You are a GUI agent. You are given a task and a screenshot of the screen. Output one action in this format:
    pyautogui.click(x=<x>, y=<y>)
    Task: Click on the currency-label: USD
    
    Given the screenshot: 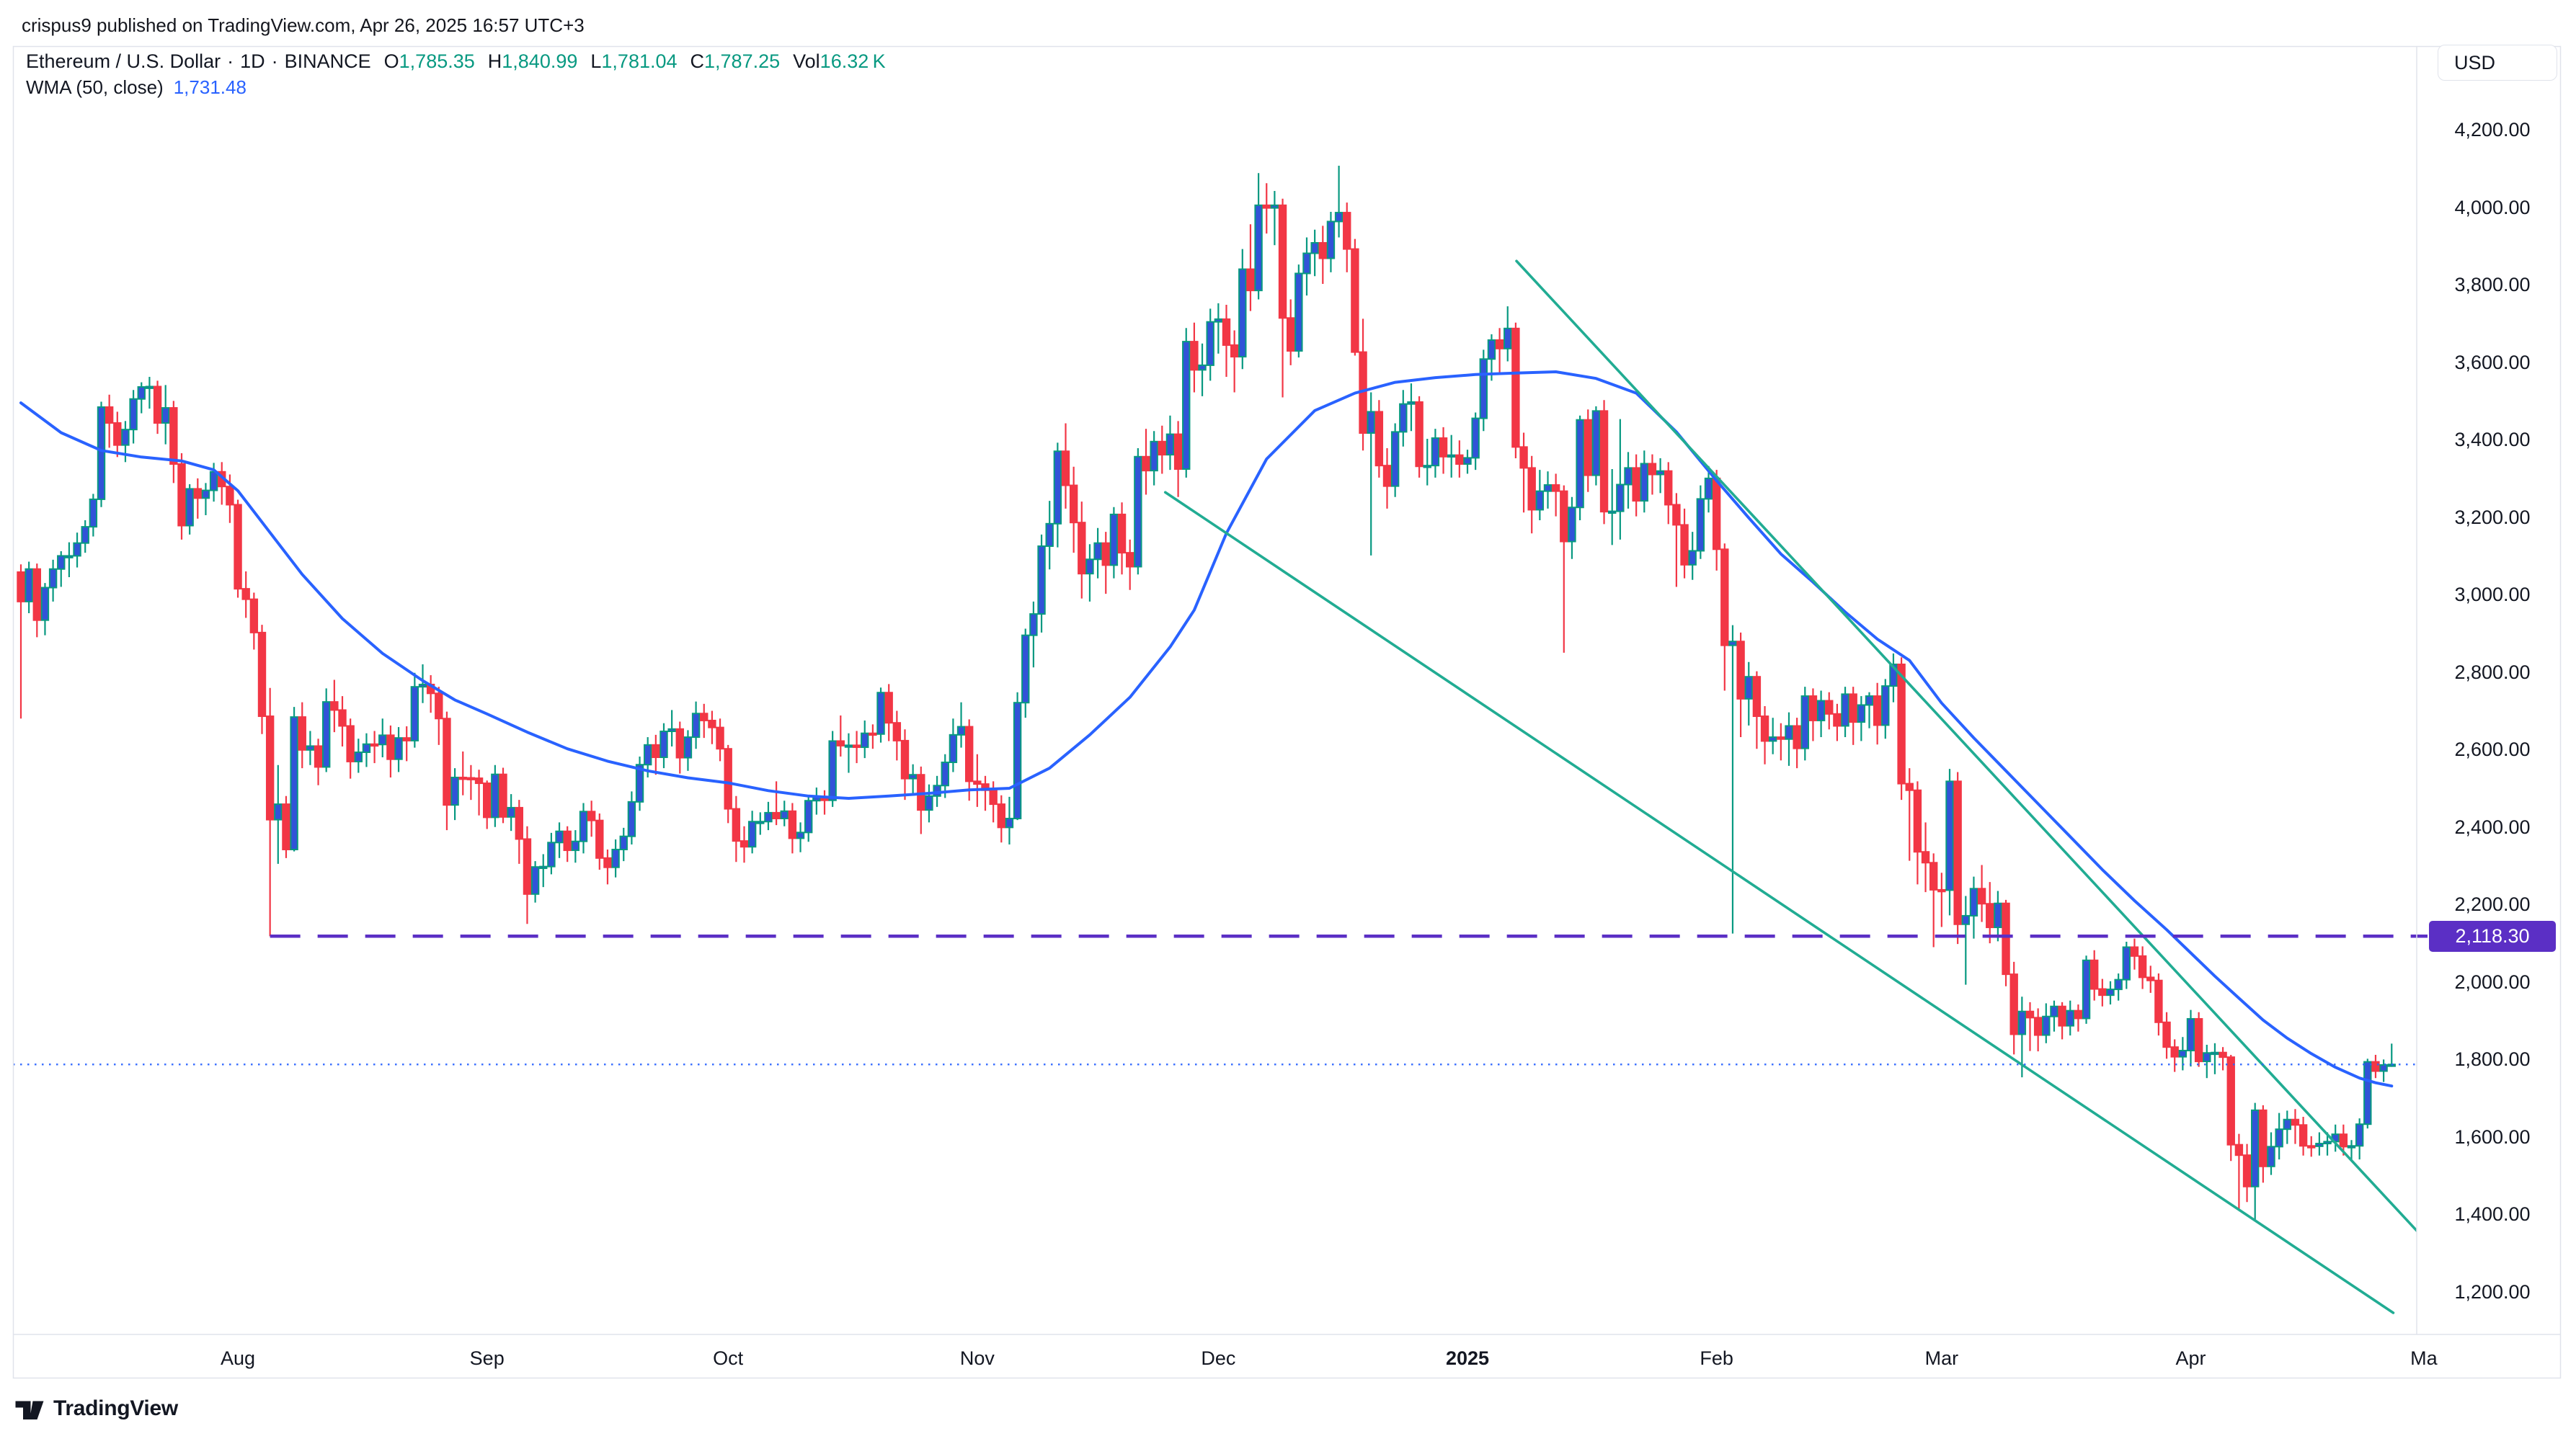 What is the action you would take?
    pyautogui.click(x=2475, y=62)
    